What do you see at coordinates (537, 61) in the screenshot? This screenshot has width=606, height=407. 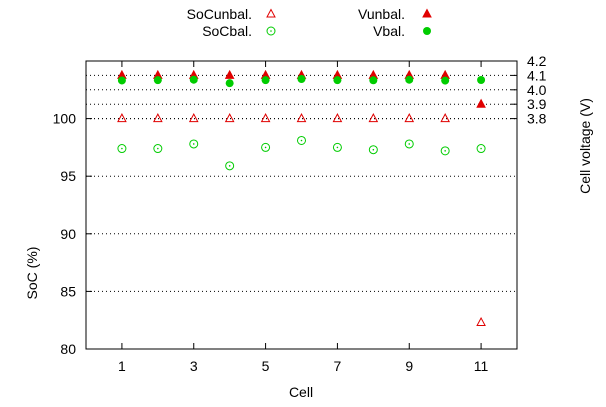 I see `y-right-tick-label-4: 4.2` at bounding box center [537, 61].